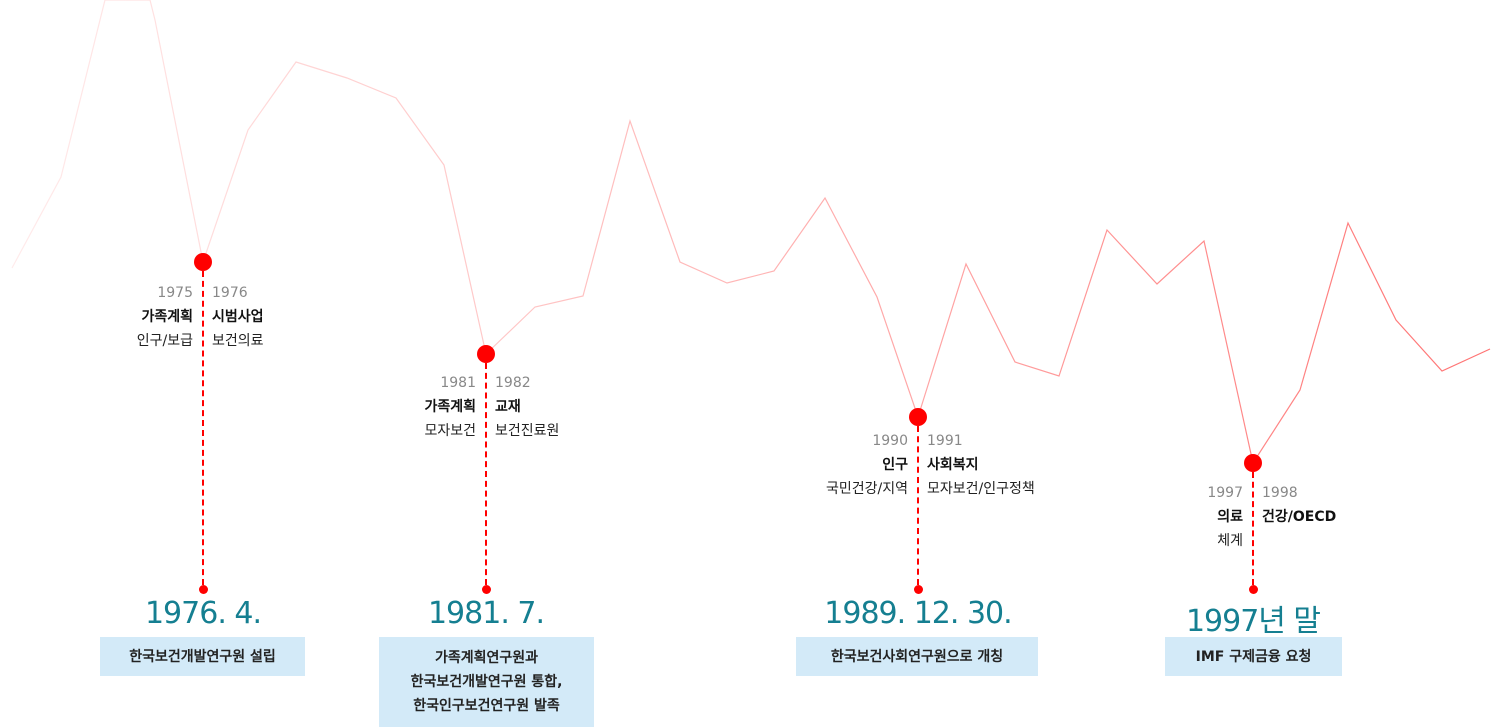  Describe the element at coordinates (945, 441) in the screenshot. I see `right-year: 1991` at that location.